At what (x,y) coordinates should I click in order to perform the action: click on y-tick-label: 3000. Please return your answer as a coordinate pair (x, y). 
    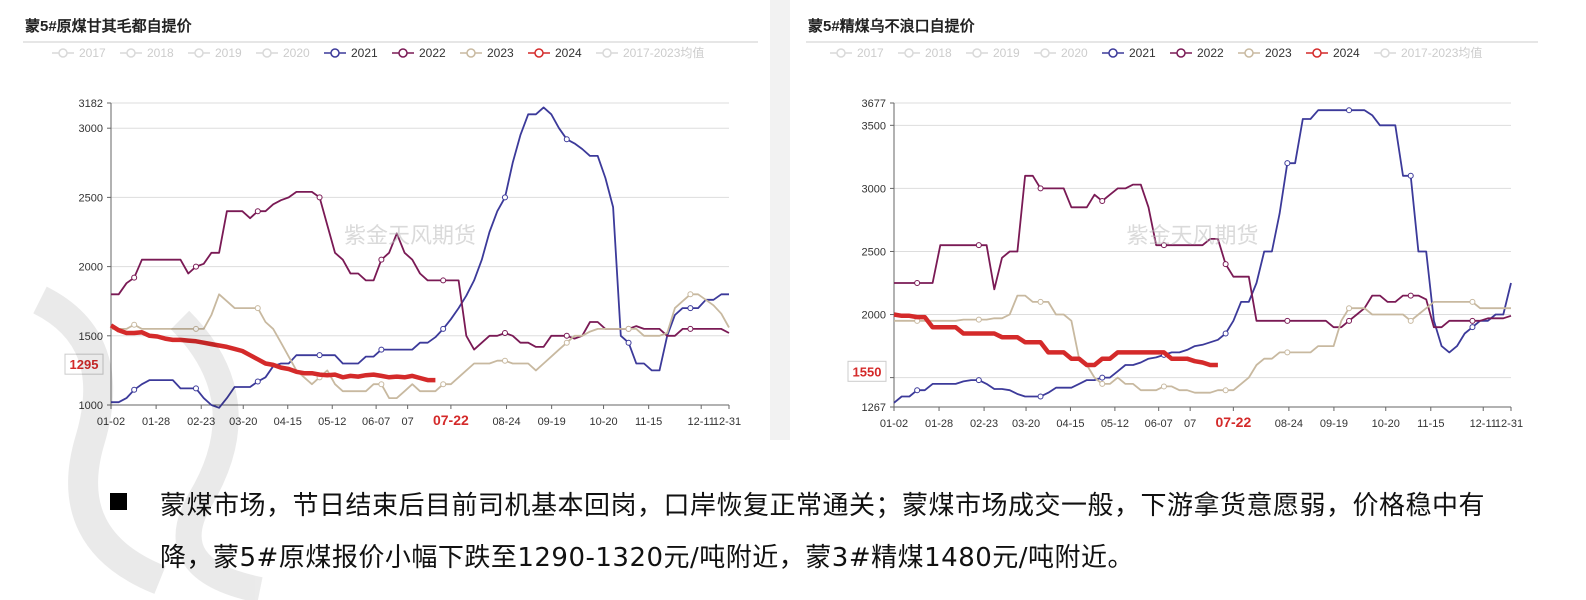
    Looking at the image, I should click on (874, 189).